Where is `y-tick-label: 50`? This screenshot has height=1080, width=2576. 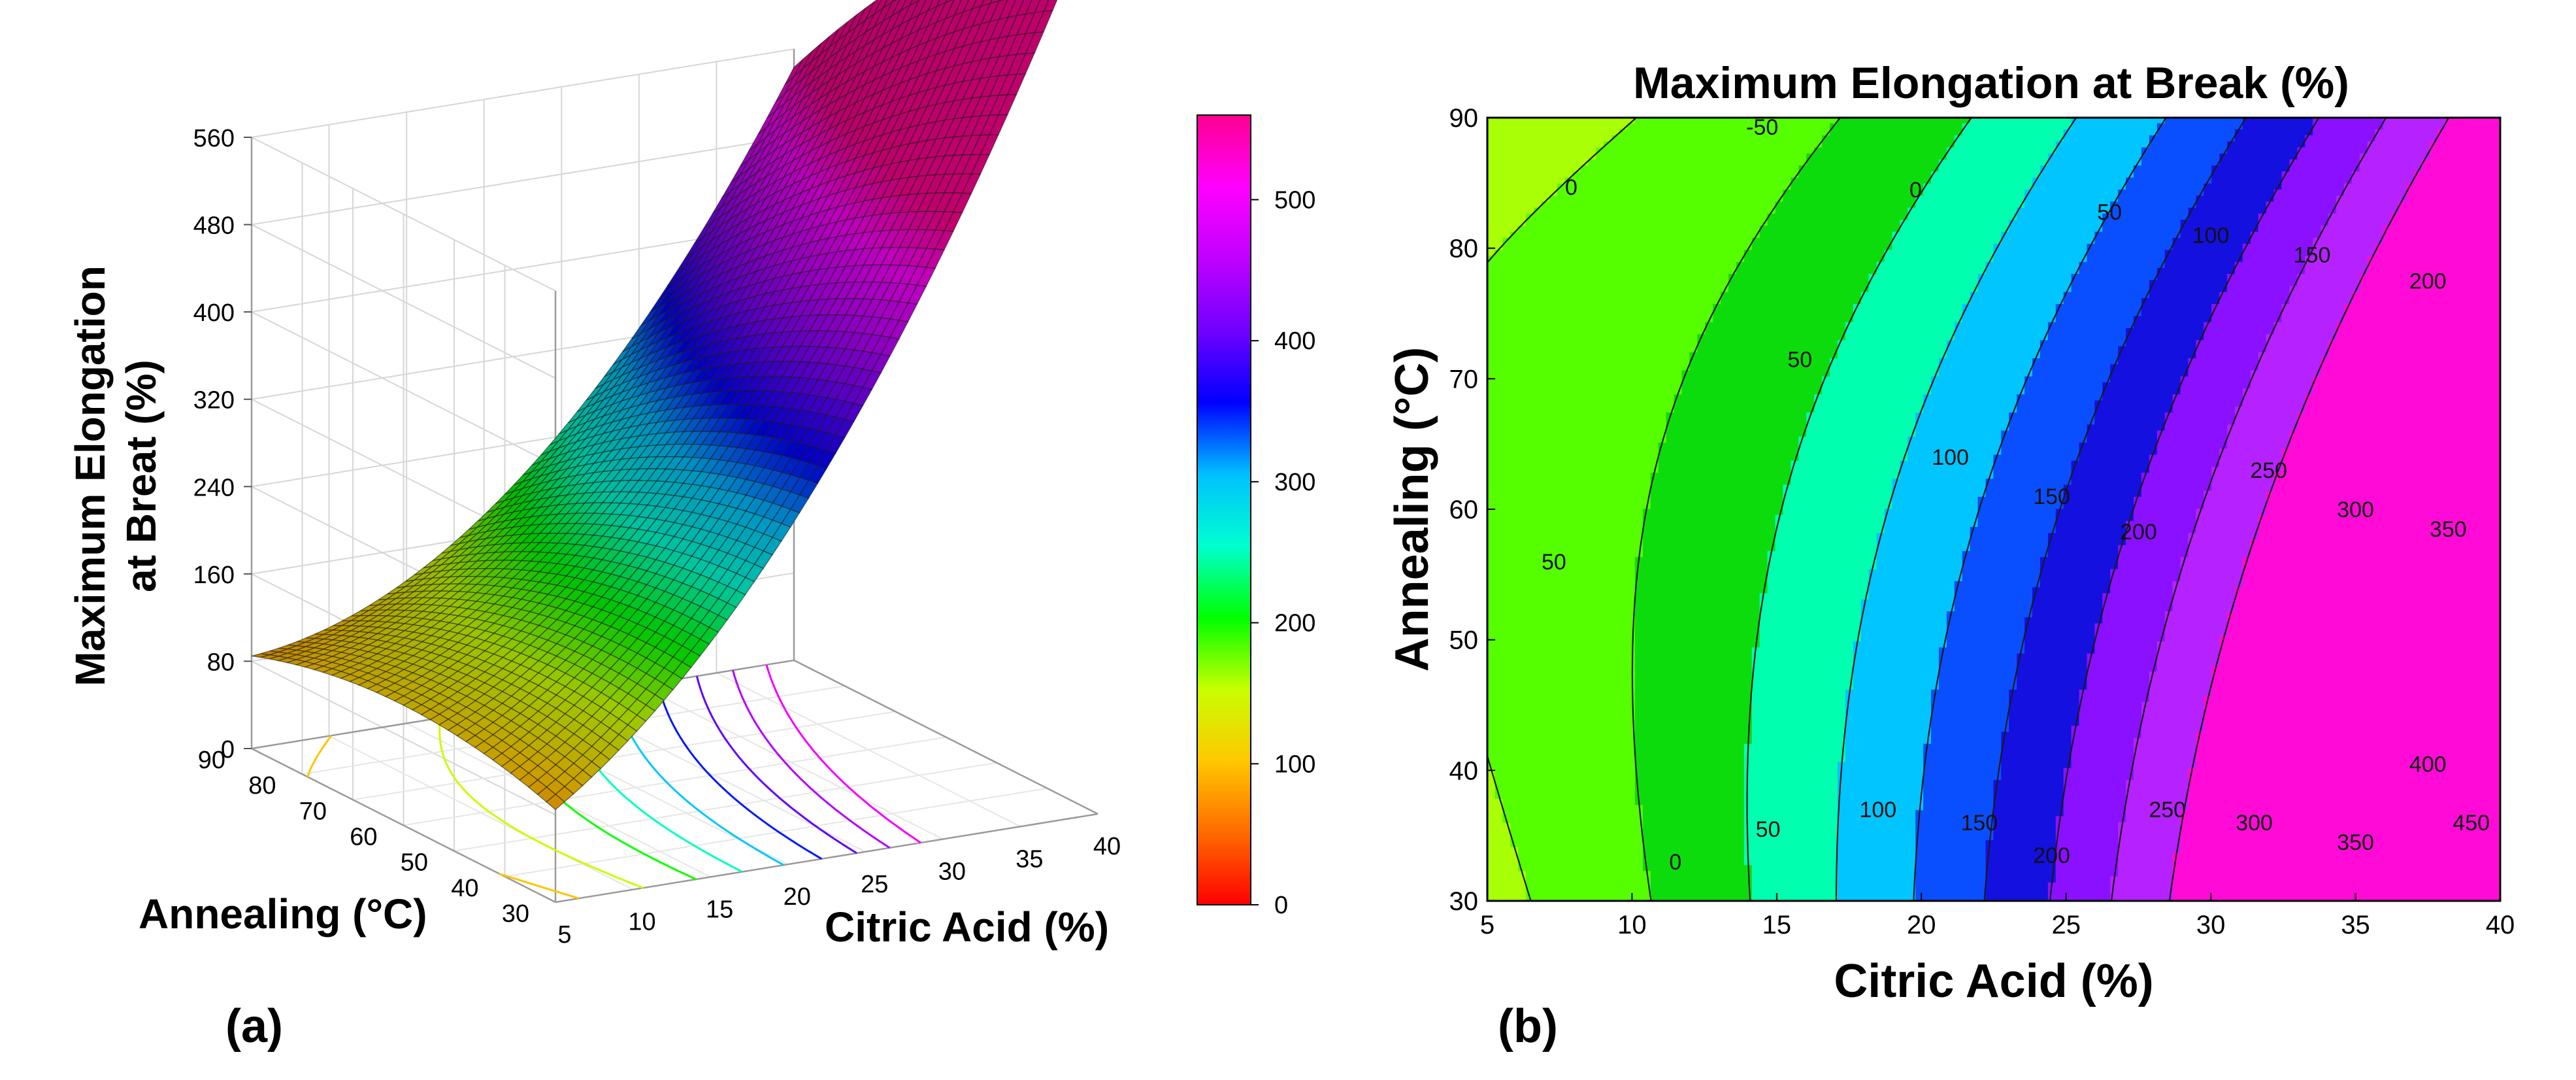 y-tick-label: 50 is located at coordinates (414, 863).